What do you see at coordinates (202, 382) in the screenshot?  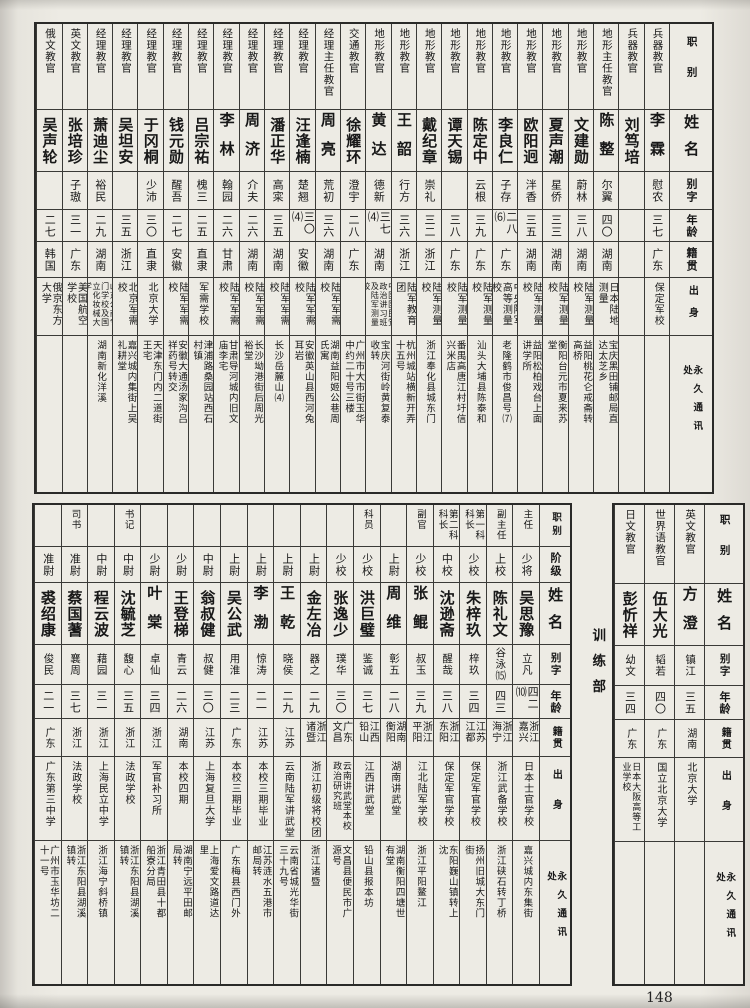 I see `cell-address: 津浦路桑园站西石村镇` at bounding box center [202, 382].